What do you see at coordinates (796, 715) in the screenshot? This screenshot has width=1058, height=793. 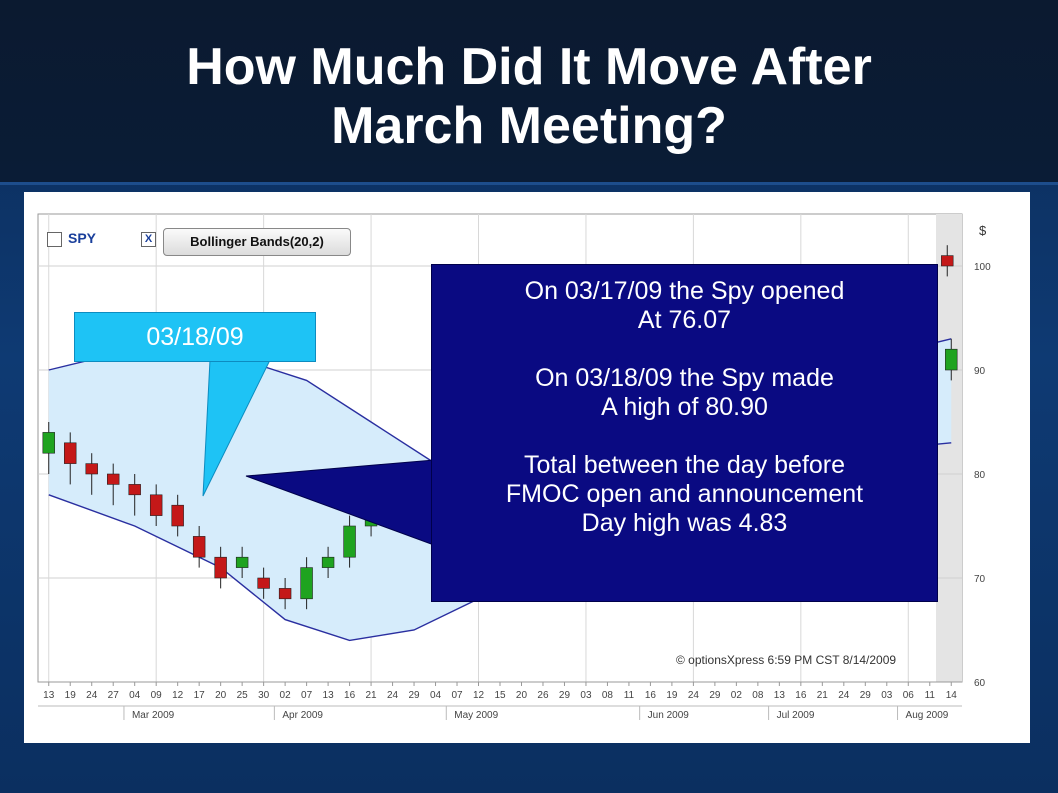 I see `month-label: Jul 2009` at bounding box center [796, 715].